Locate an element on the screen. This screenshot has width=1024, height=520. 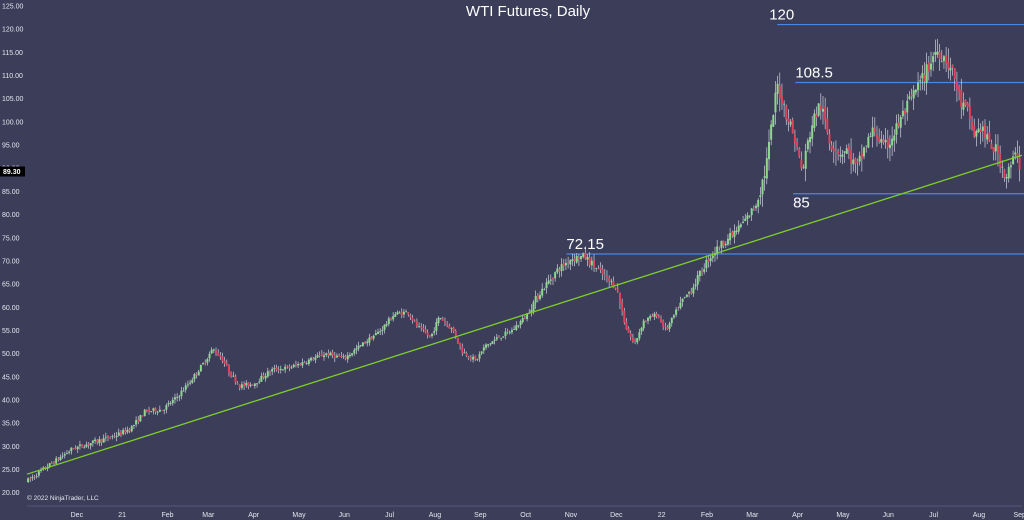
y-tick-label: 120.00 is located at coordinates (13, 30).